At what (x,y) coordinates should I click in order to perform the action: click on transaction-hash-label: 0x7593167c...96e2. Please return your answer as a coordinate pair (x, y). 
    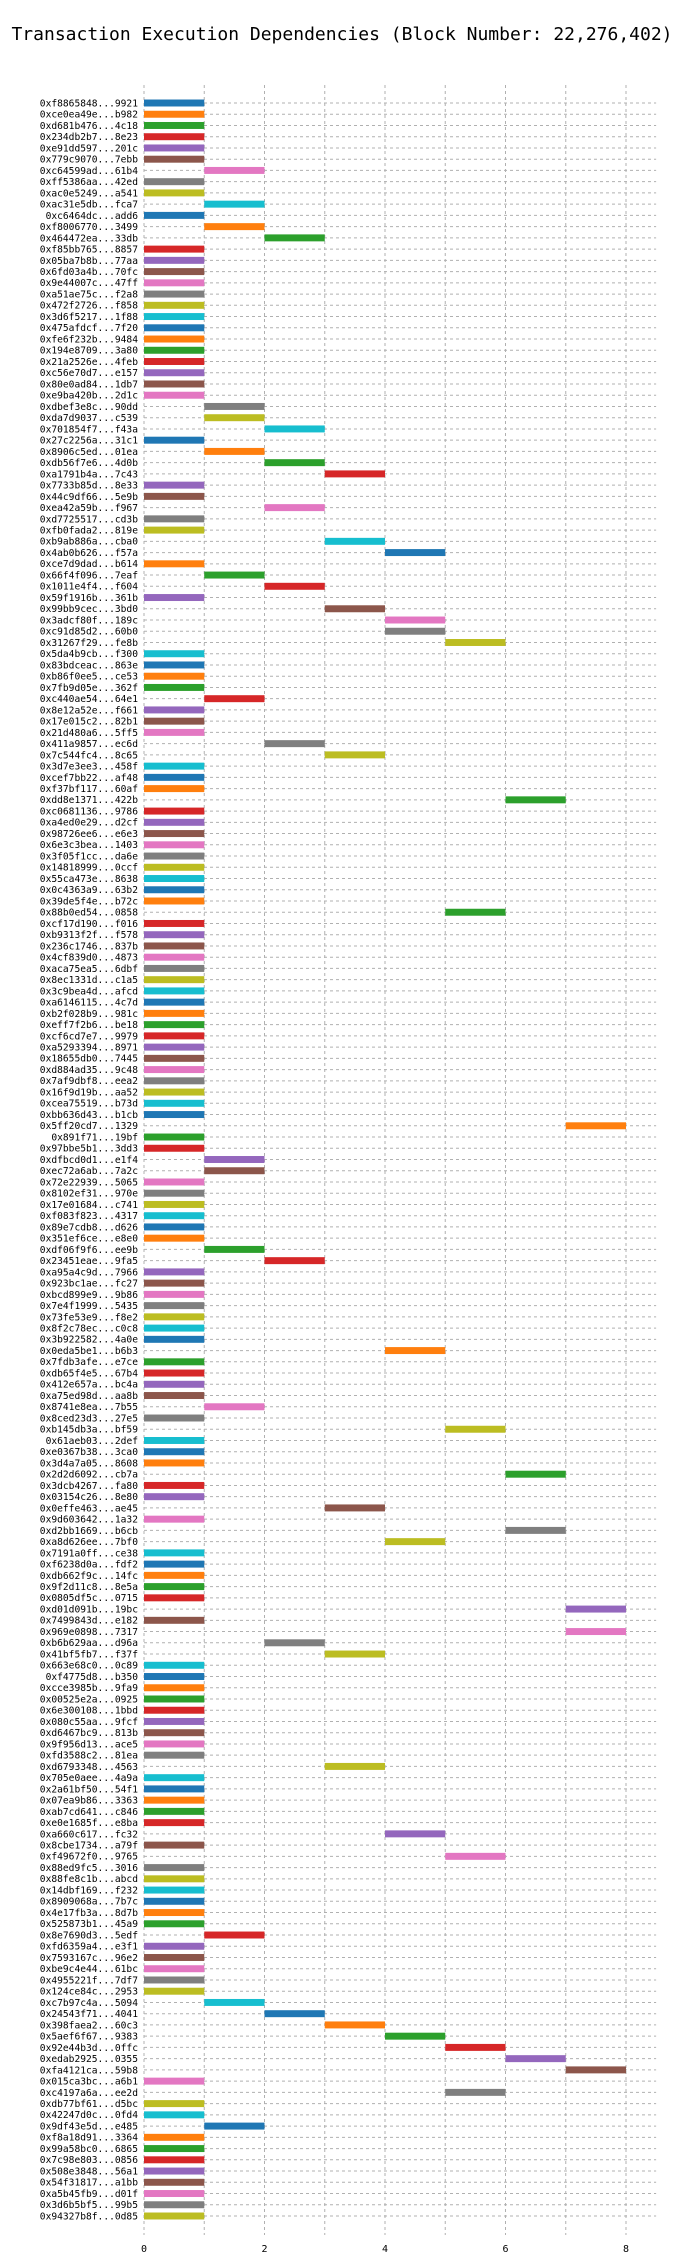
    Looking at the image, I should click on (89, 1958).